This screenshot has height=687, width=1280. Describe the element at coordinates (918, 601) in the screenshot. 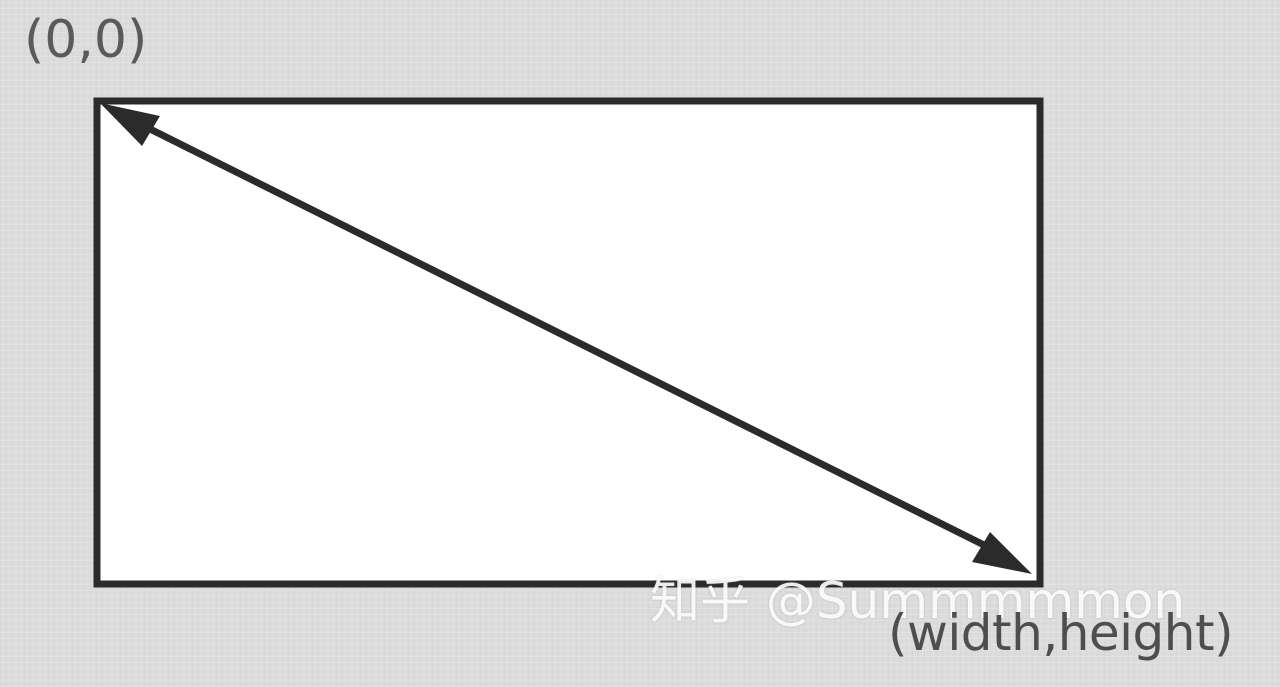

I see `watermark: 知乎 @Summmmmon` at that location.